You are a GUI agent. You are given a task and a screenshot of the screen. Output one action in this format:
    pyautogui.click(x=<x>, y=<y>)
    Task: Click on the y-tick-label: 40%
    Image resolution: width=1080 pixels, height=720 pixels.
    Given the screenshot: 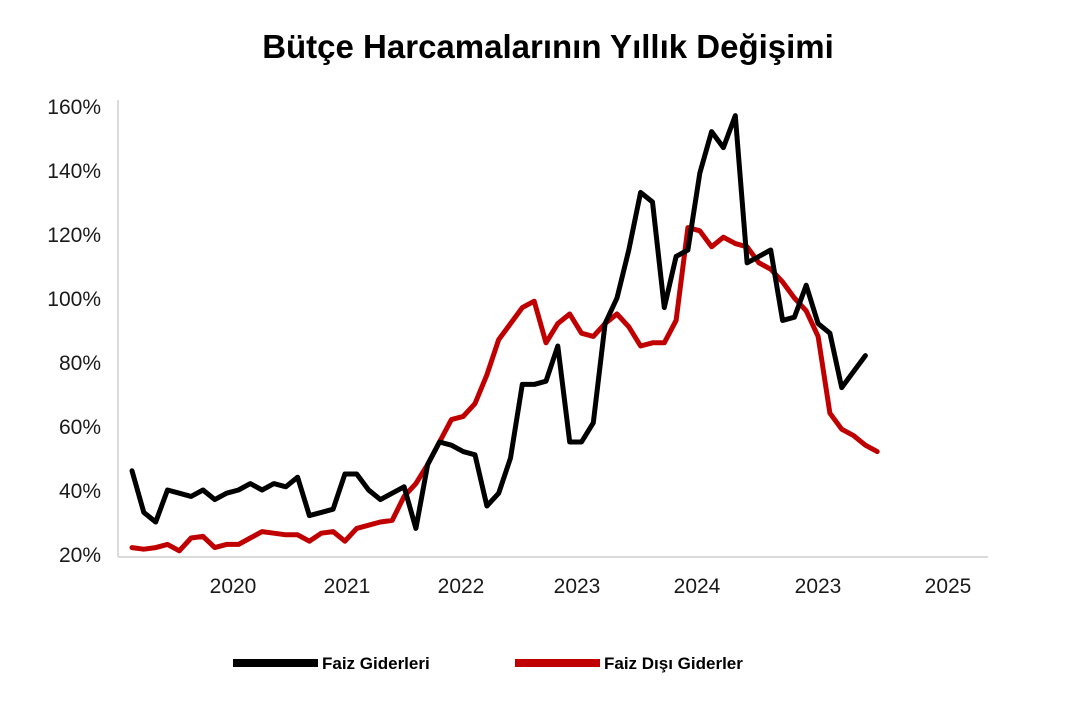 What is the action you would take?
    pyautogui.click(x=80, y=491)
    